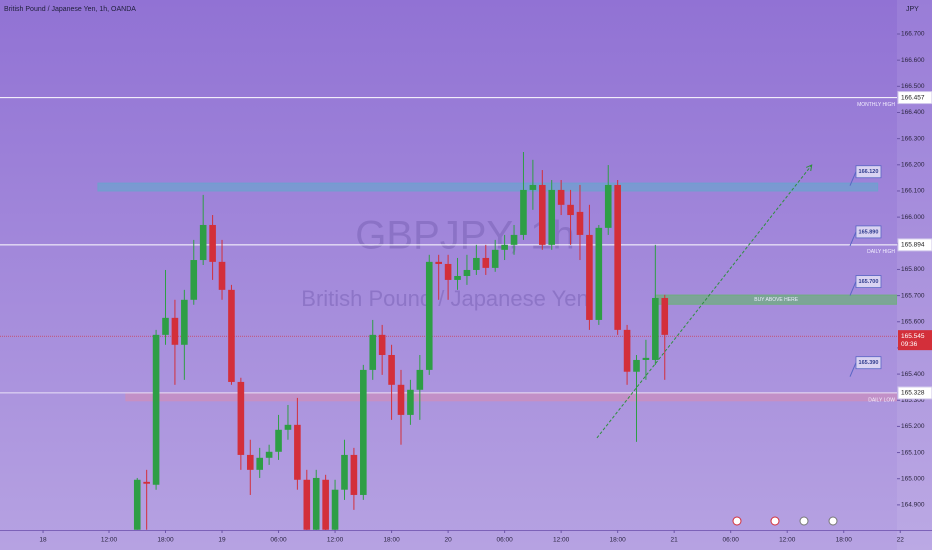 This screenshot has width=932, height=550. I want to click on y-tick-label: 165.700, so click(913, 295).